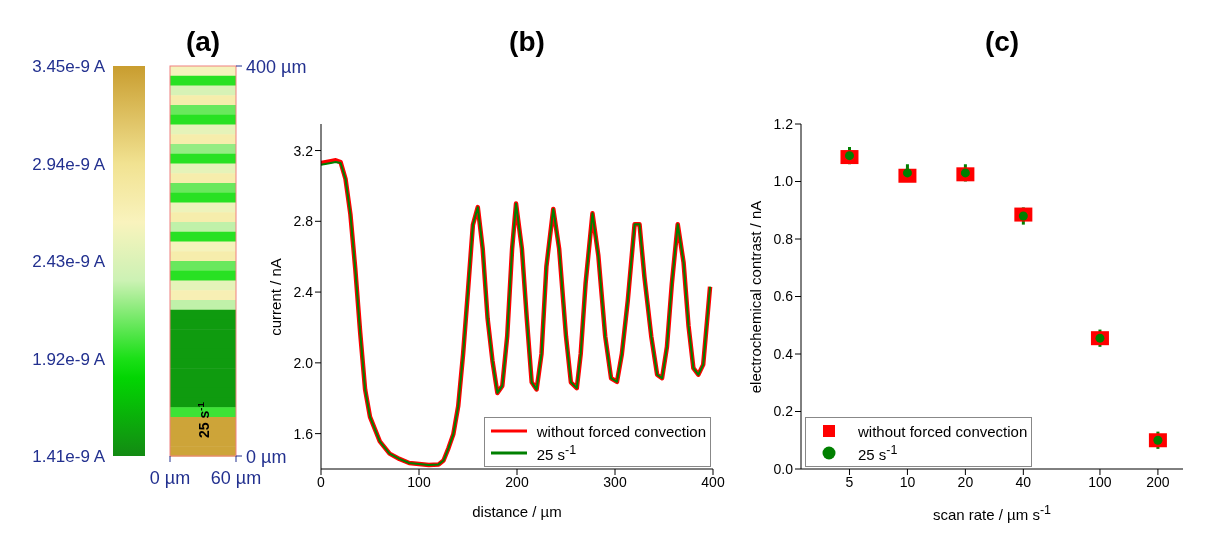 Image resolution: width=1209 pixels, height=533 pixels. Describe the element at coordinates (69, 66) in the screenshot. I see `color-bar-label: 3.45e-9 A` at that location.